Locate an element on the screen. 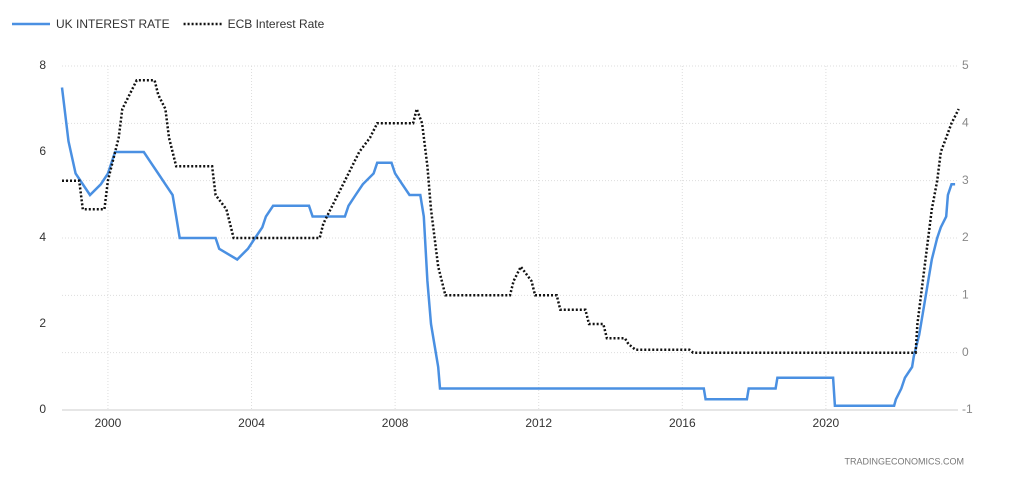 Image resolution: width=1024 pixels, height=482 pixels. source: TRADINGECONOMICS.COM is located at coordinates (904, 461).